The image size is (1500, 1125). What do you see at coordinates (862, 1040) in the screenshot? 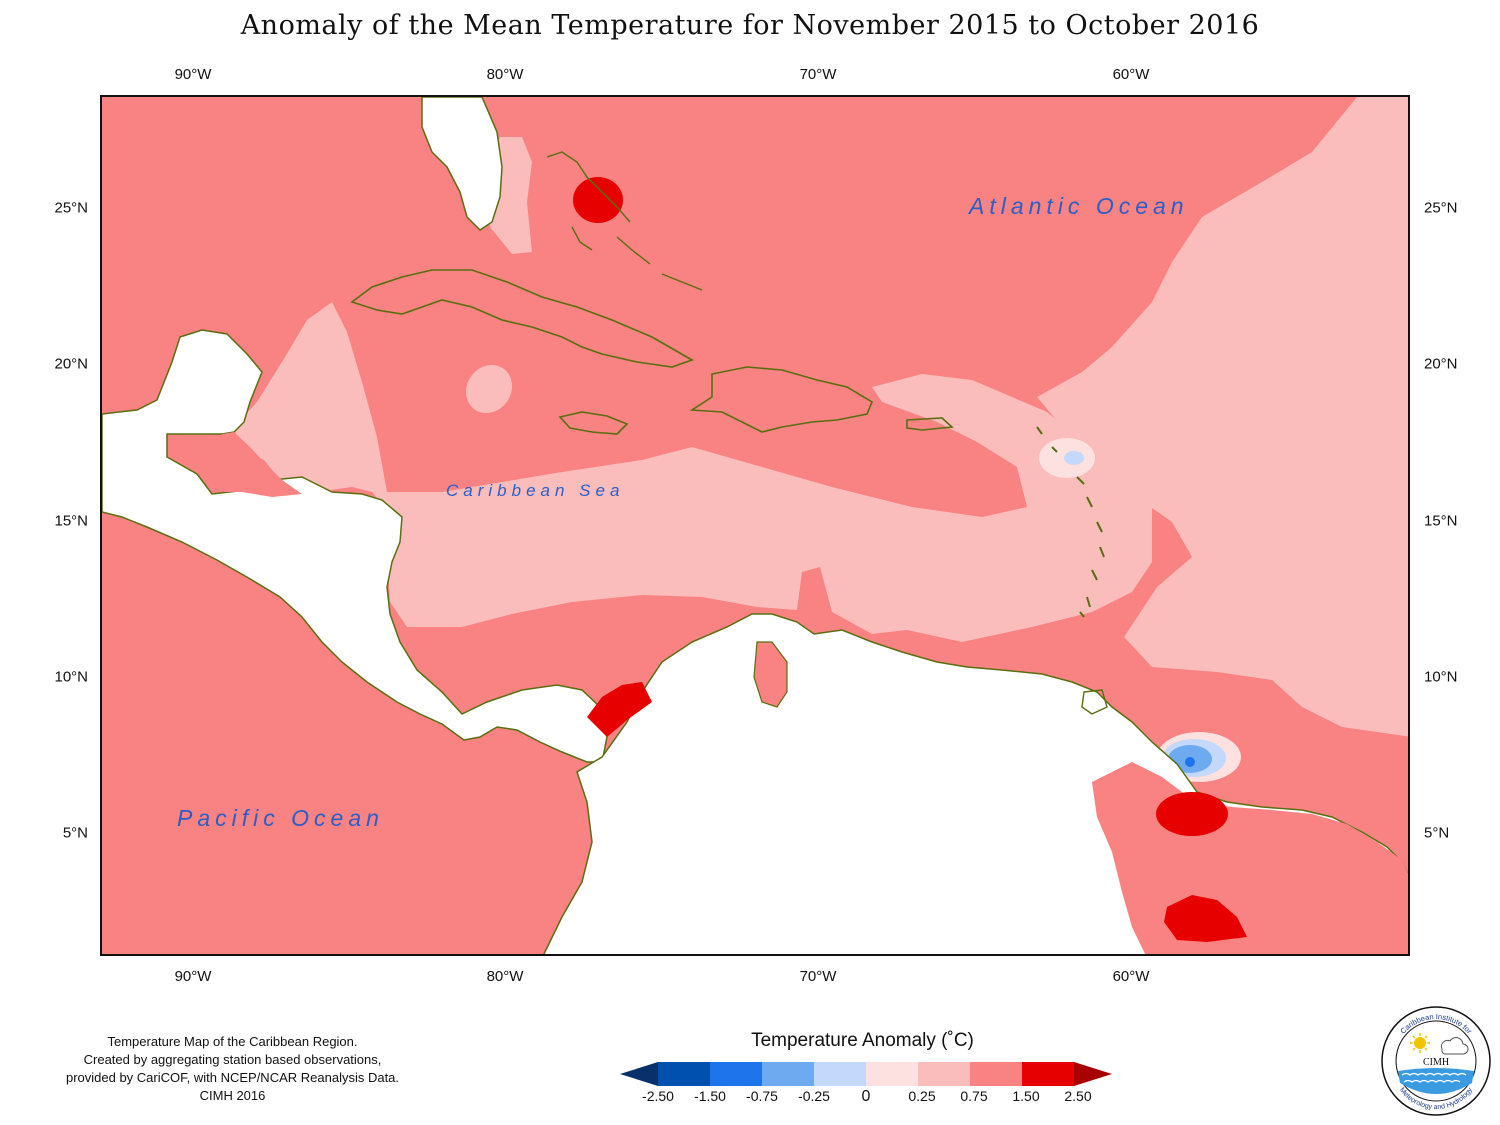
I see `legend-title: Temperature Anomaly (˚C)` at bounding box center [862, 1040].